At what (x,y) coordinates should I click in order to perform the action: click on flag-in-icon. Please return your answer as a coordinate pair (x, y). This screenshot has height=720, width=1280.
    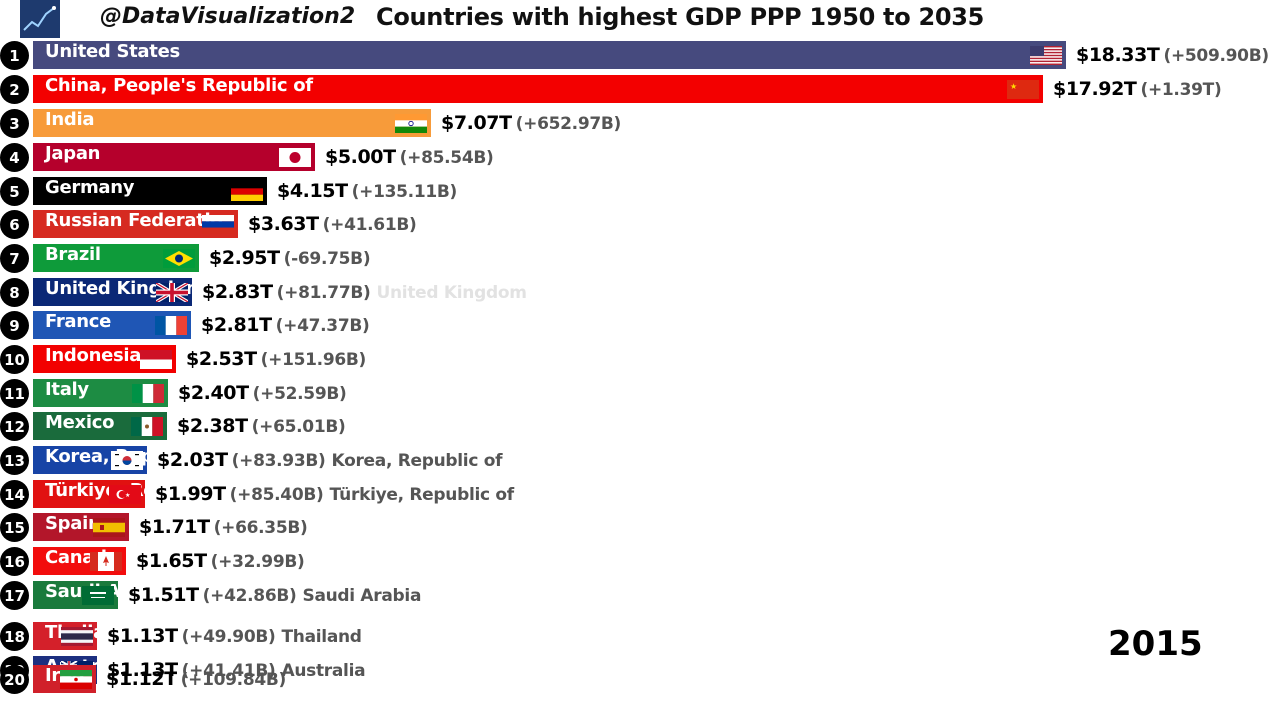
    Looking at the image, I should click on (411, 123).